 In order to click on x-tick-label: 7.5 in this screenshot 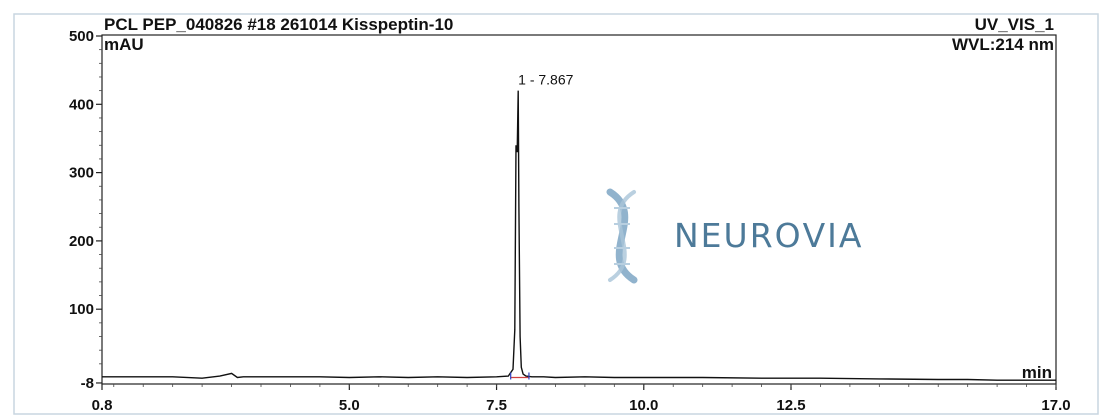, I will do `click(496, 405)`.